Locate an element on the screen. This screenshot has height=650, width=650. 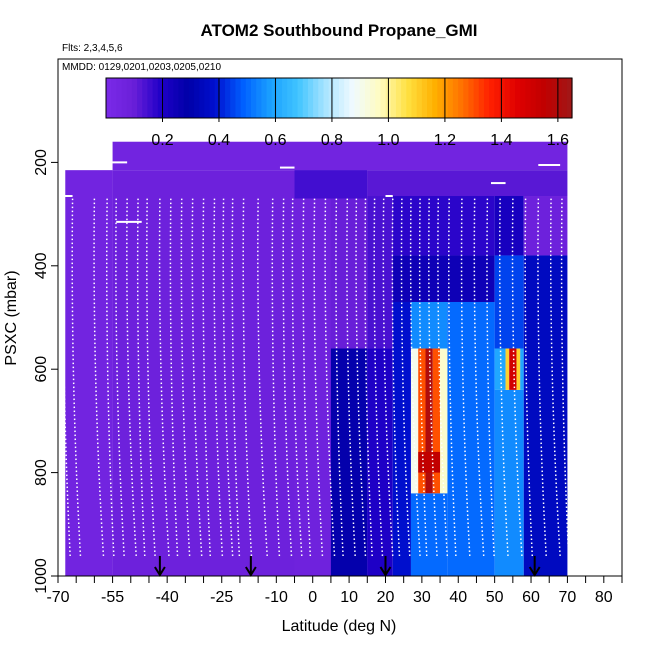
colorbar-ticks: 0.2 0.4 0.6 0.8 1.0 1.2 1.4 1.6 is located at coordinates (360, 113).